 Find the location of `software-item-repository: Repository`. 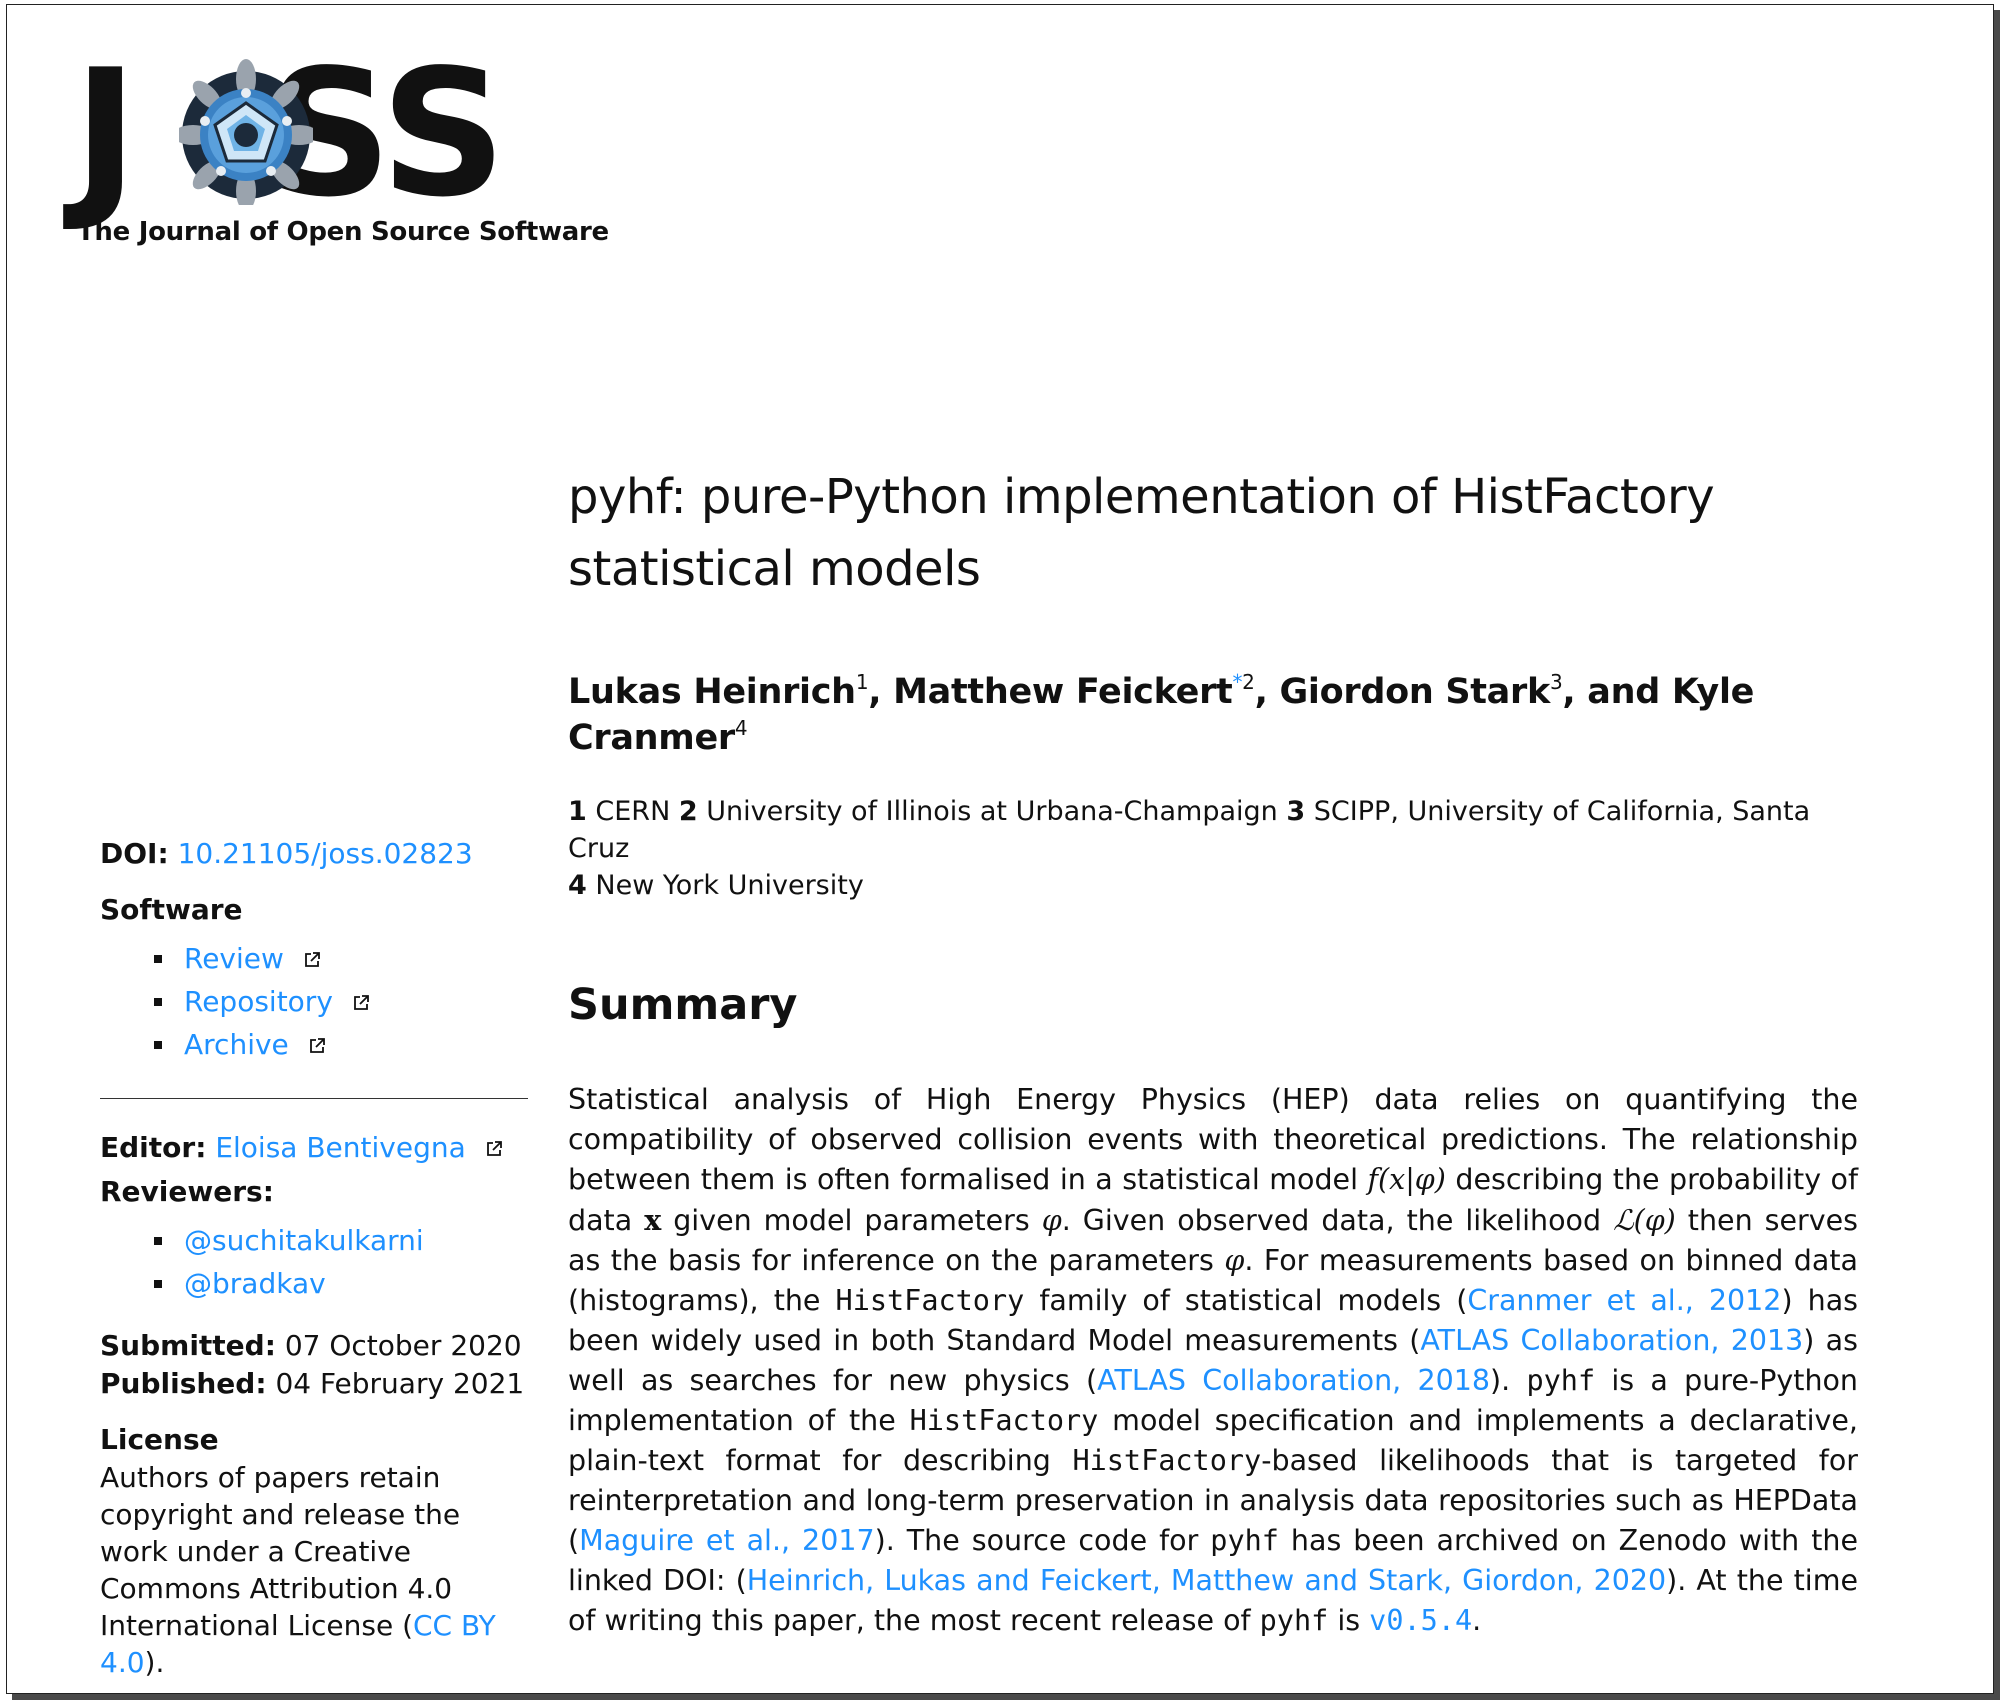

software-item-repository: Repository is located at coordinates (315, 1001).